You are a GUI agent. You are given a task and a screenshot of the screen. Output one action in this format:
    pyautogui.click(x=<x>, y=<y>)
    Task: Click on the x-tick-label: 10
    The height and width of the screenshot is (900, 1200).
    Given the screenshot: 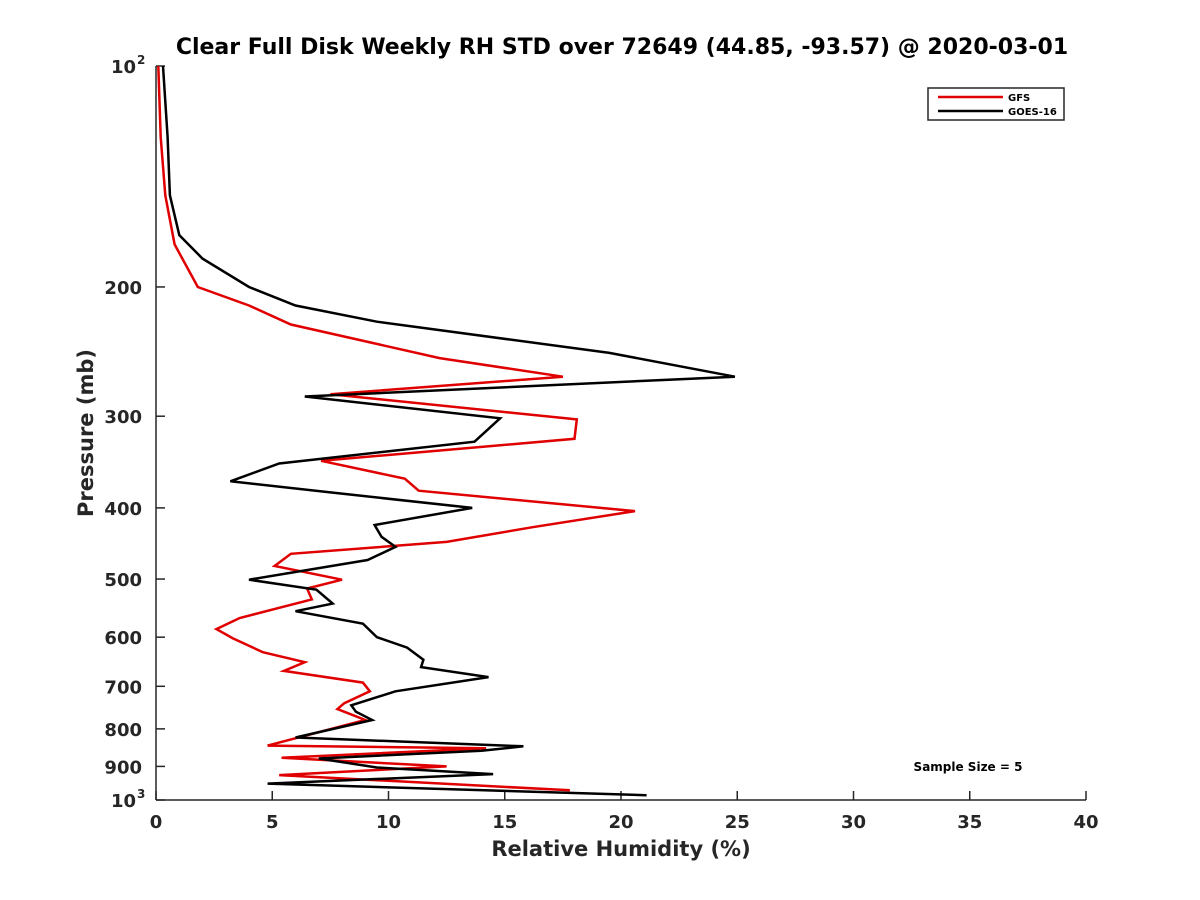 What is the action you would take?
    pyautogui.click(x=388, y=822)
    